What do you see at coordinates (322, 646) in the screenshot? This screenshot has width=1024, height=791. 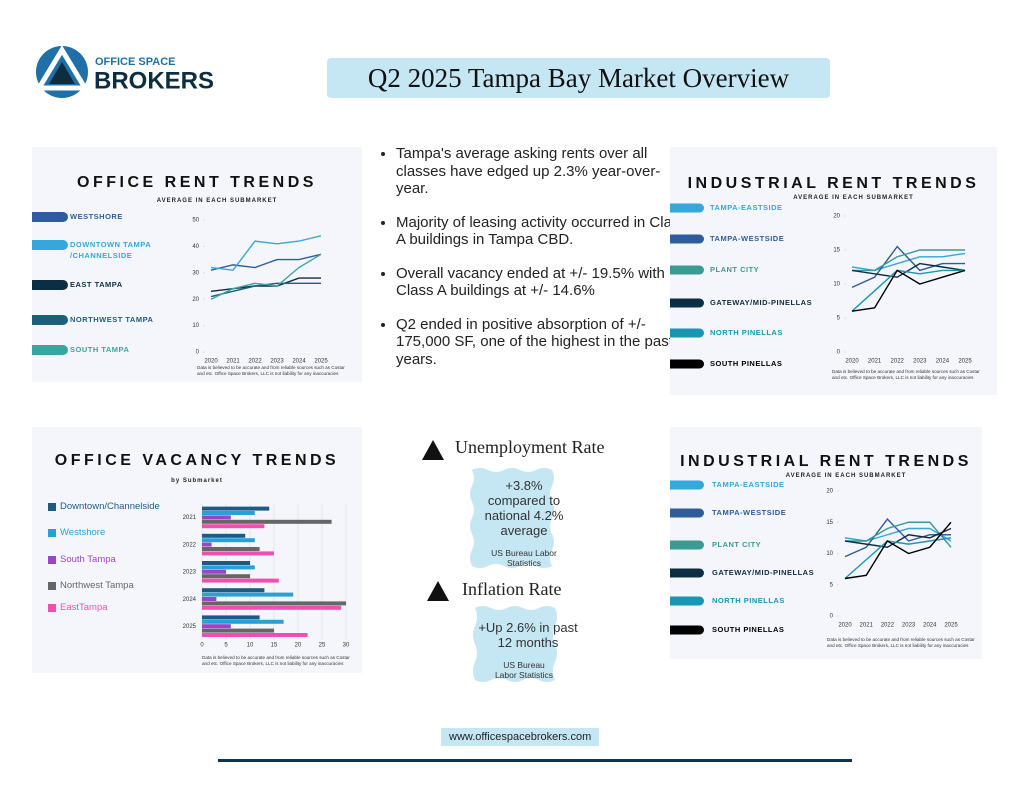 I see `x-tick-label: 25` at bounding box center [322, 646].